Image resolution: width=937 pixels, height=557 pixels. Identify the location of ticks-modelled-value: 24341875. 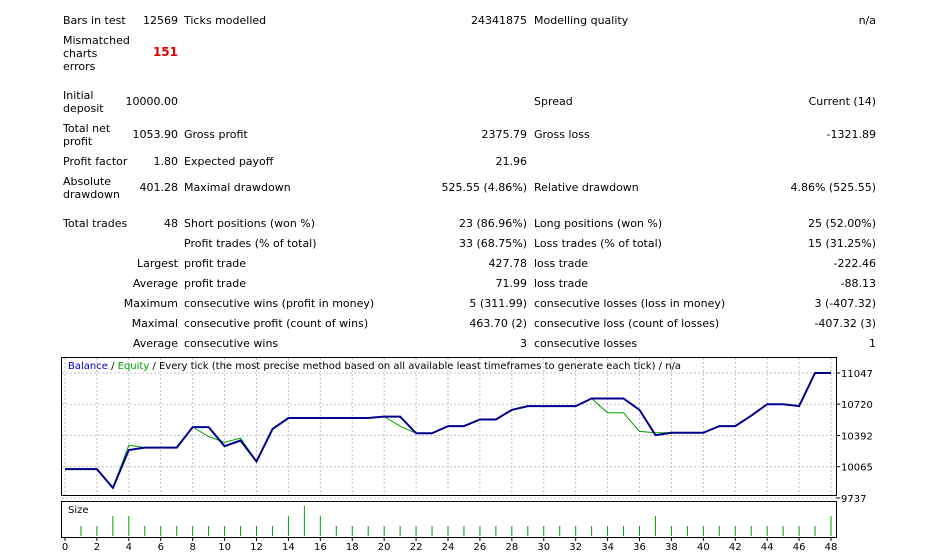
(499, 20).